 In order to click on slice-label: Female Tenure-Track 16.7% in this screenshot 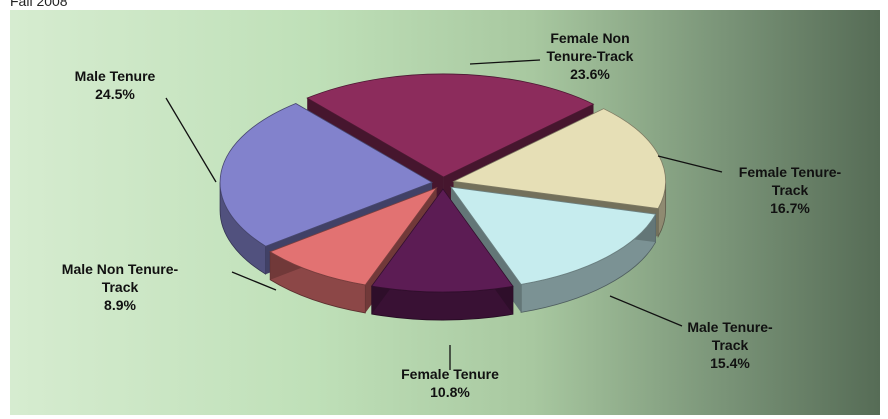, I will do `click(790, 190)`.